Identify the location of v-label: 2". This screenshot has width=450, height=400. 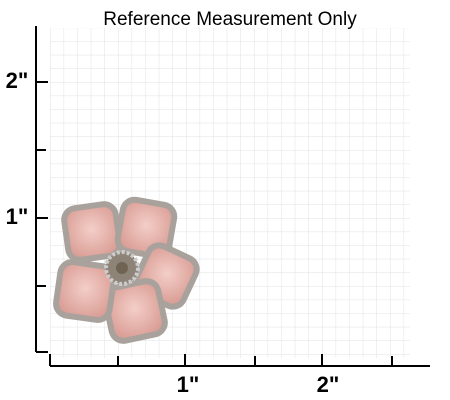
(17, 80).